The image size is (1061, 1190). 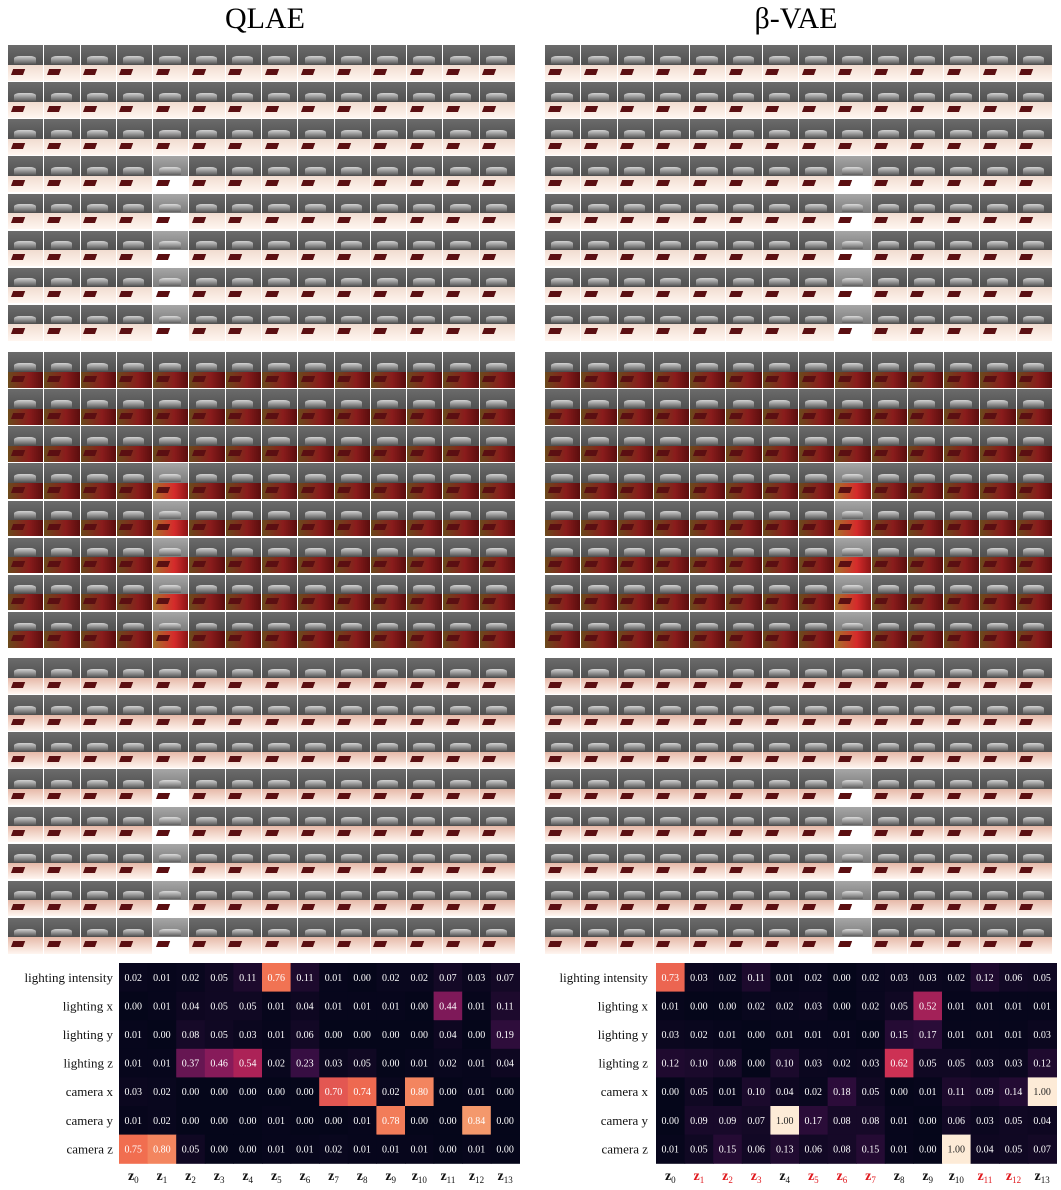 I want to click on heatmap-column-label: z11, so click(x=447, y=1177).